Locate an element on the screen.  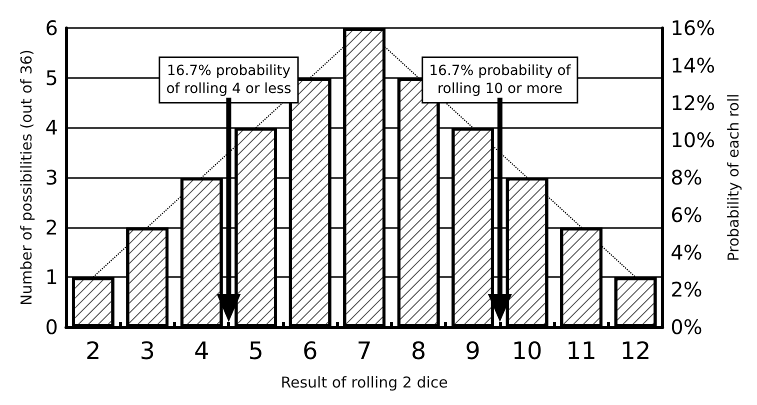
y-tick-label: 4 is located at coordinates (51, 128).